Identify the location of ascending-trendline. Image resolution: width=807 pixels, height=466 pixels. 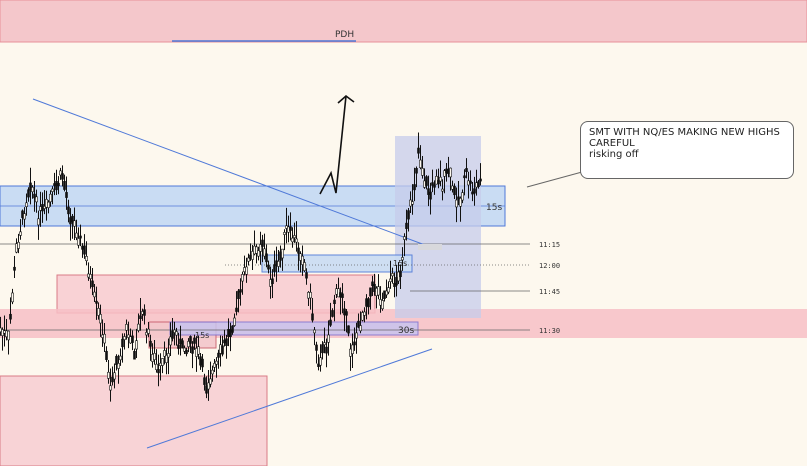
(289, 398).